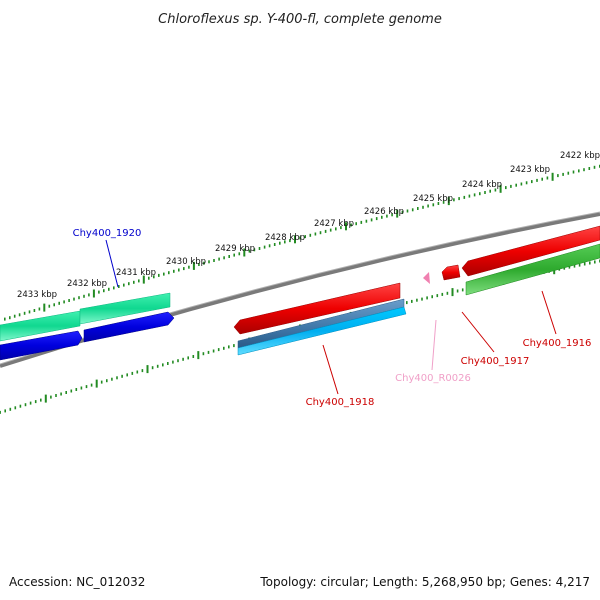 The width and height of the screenshot is (600, 600). Describe the element at coordinates (532, 269) in the screenshot. I see `gene-green` at that location.